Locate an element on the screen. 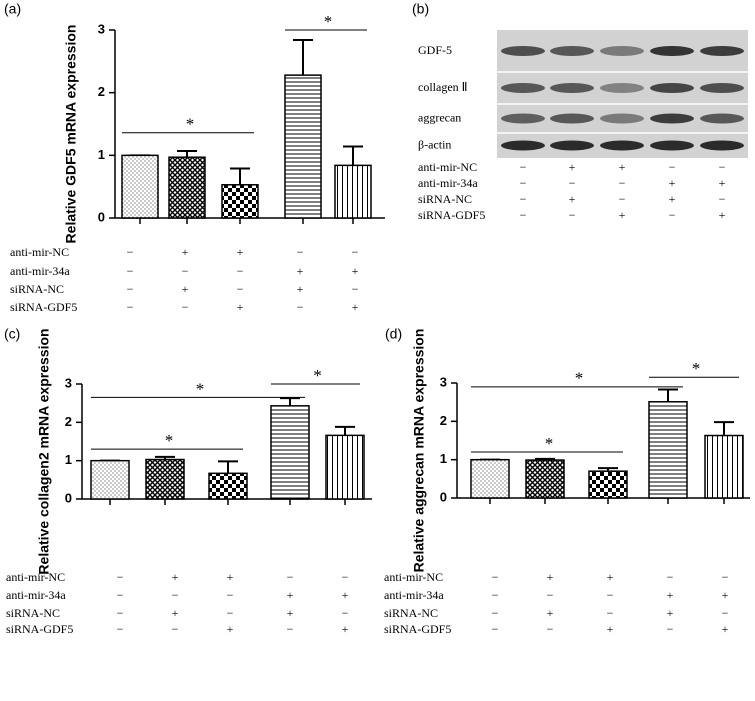 The width and height of the screenshot is (755, 701). panel-label: (c) is located at coordinates (12, 334).